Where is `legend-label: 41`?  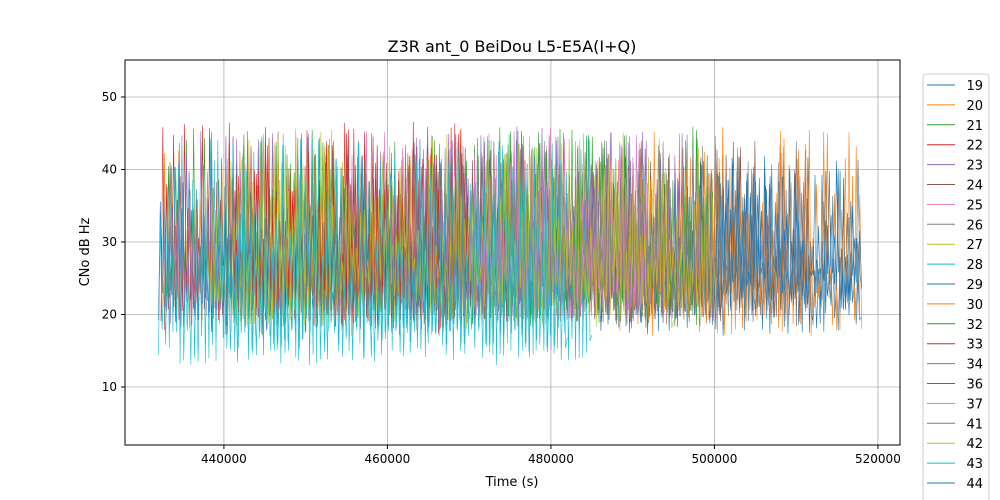
legend-label: 41 is located at coordinates (974, 424).